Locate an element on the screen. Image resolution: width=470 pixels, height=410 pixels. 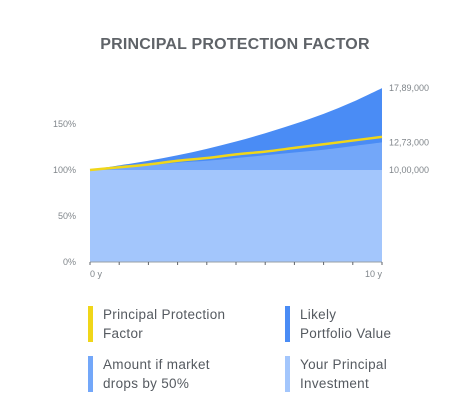
right-value-label: 10,00,000 is located at coordinates (409, 170).